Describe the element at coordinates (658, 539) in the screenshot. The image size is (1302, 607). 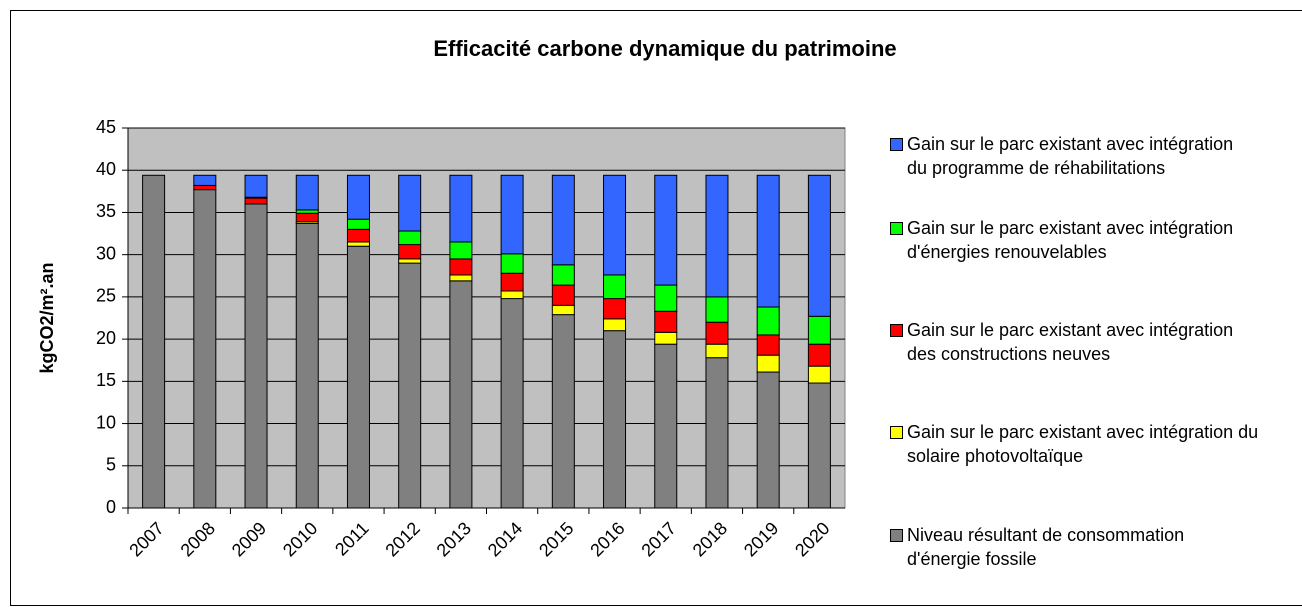
I see `x-tick-label: 2017` at that location.